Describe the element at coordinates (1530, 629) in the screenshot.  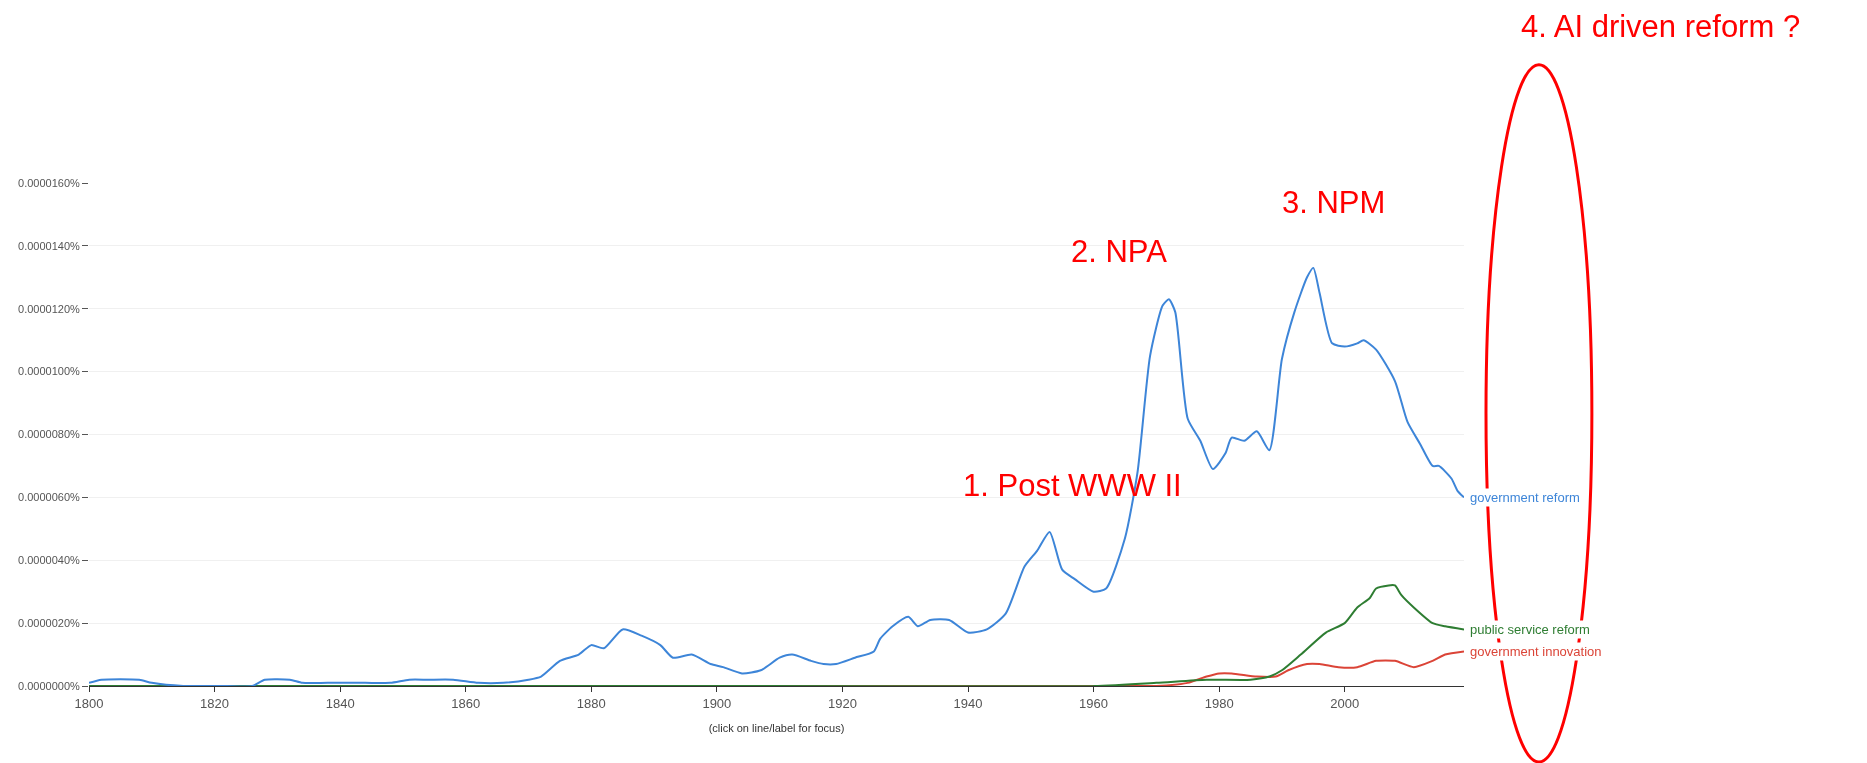
I see `series-label: public service reform` at that location.